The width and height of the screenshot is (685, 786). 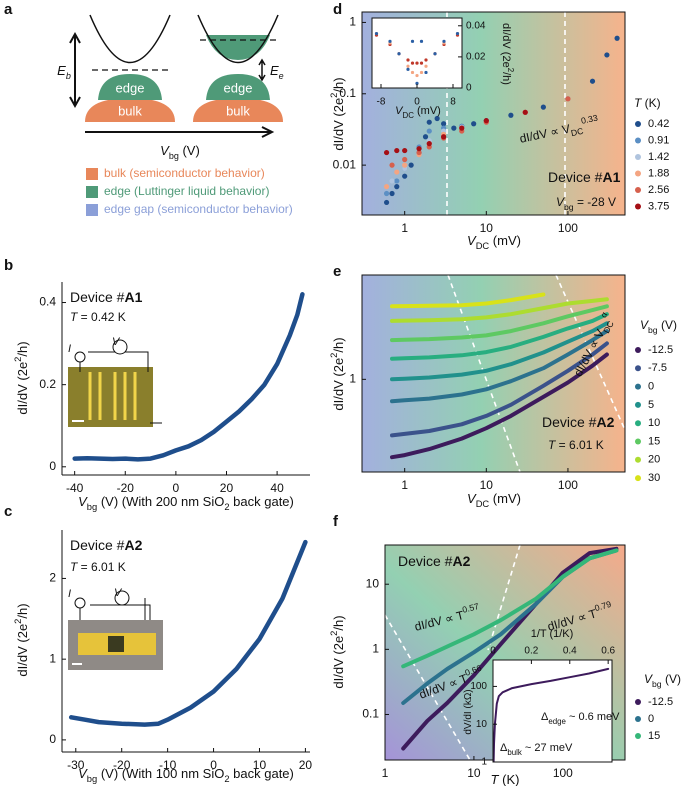 What do you see at coordinates (595, 202) in the screenshot?
I see `annotation-part: = -28 V` at bounding box center [595, 202].